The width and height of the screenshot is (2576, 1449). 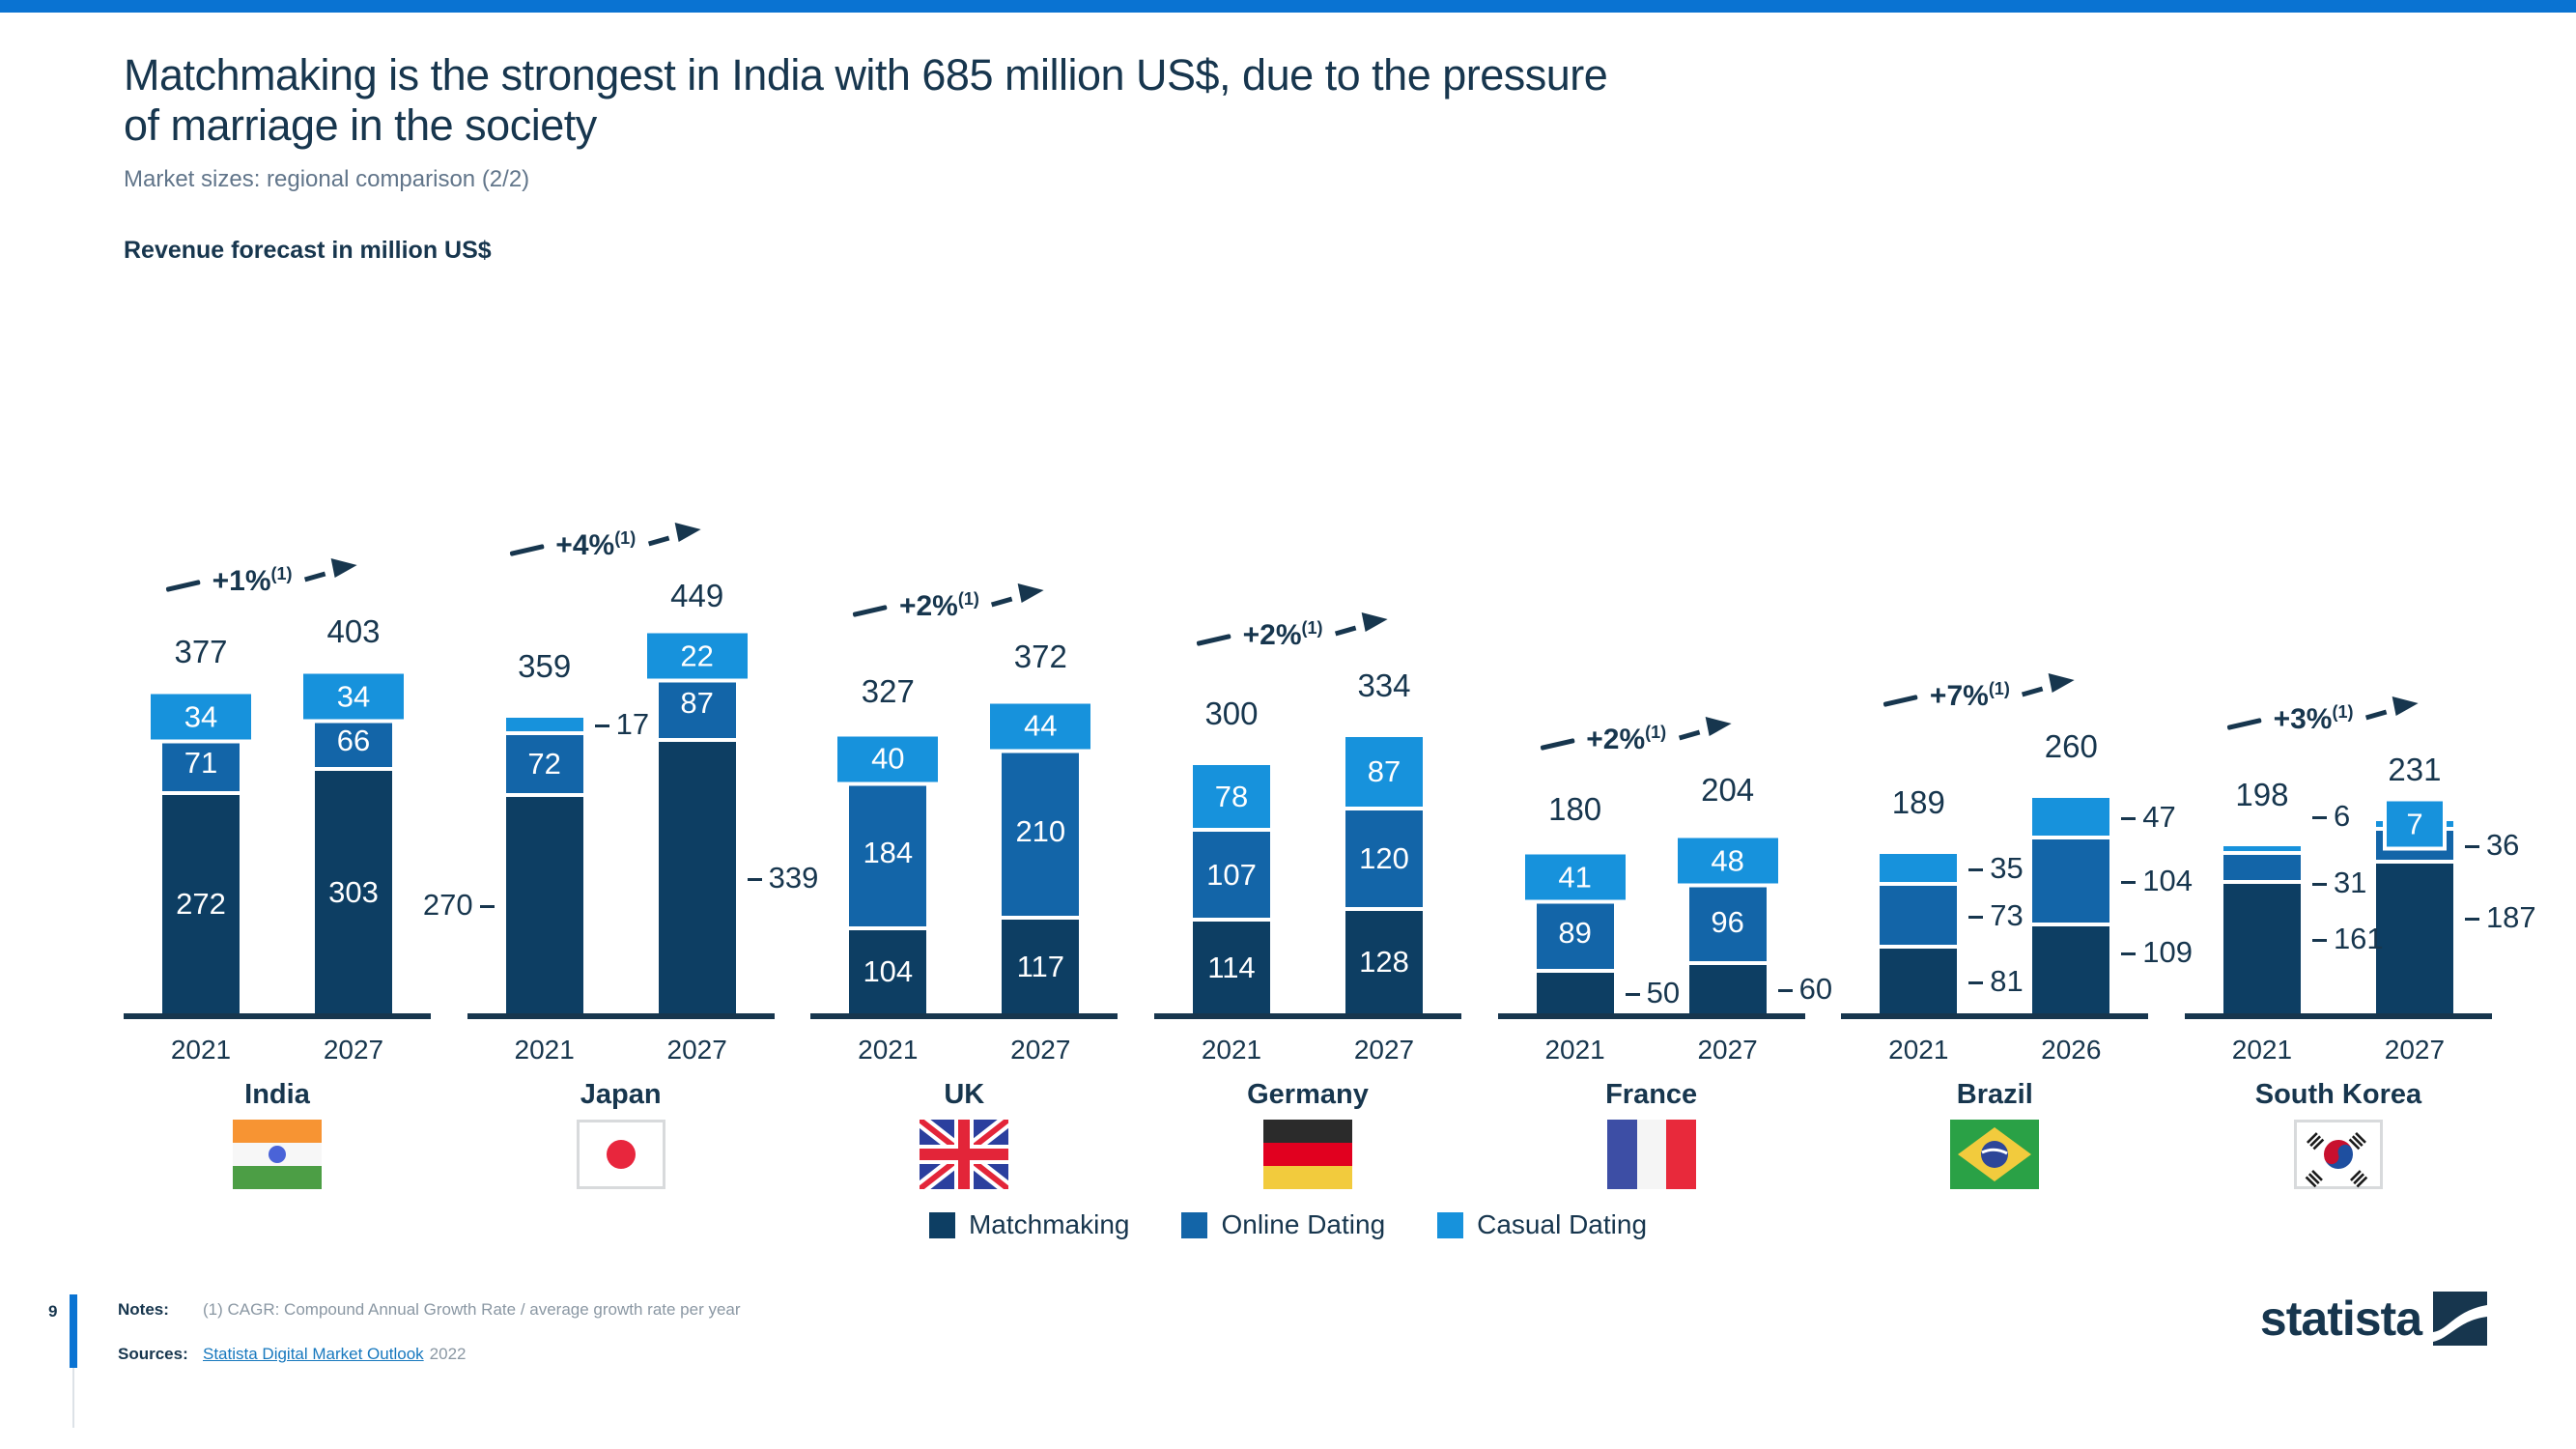 What do you see at coordinates (1384, 771) in the screenshot?
I see `segment-value-label: 87` at bounding box center [1384, 771].